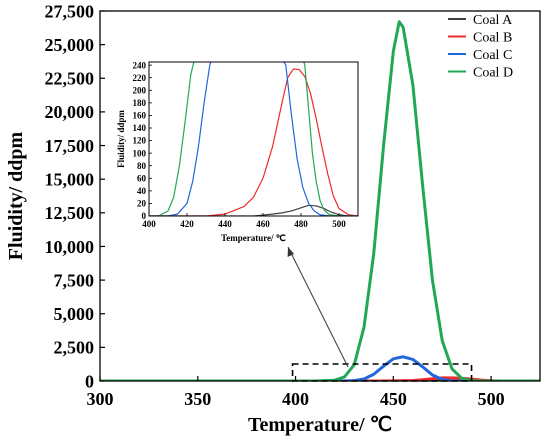 The width and height of the screenshot is (550, 447). Describe the element at coordinates (70, 213) in the screenshot. I see `main-y-tick-label: 12,500` at that location.